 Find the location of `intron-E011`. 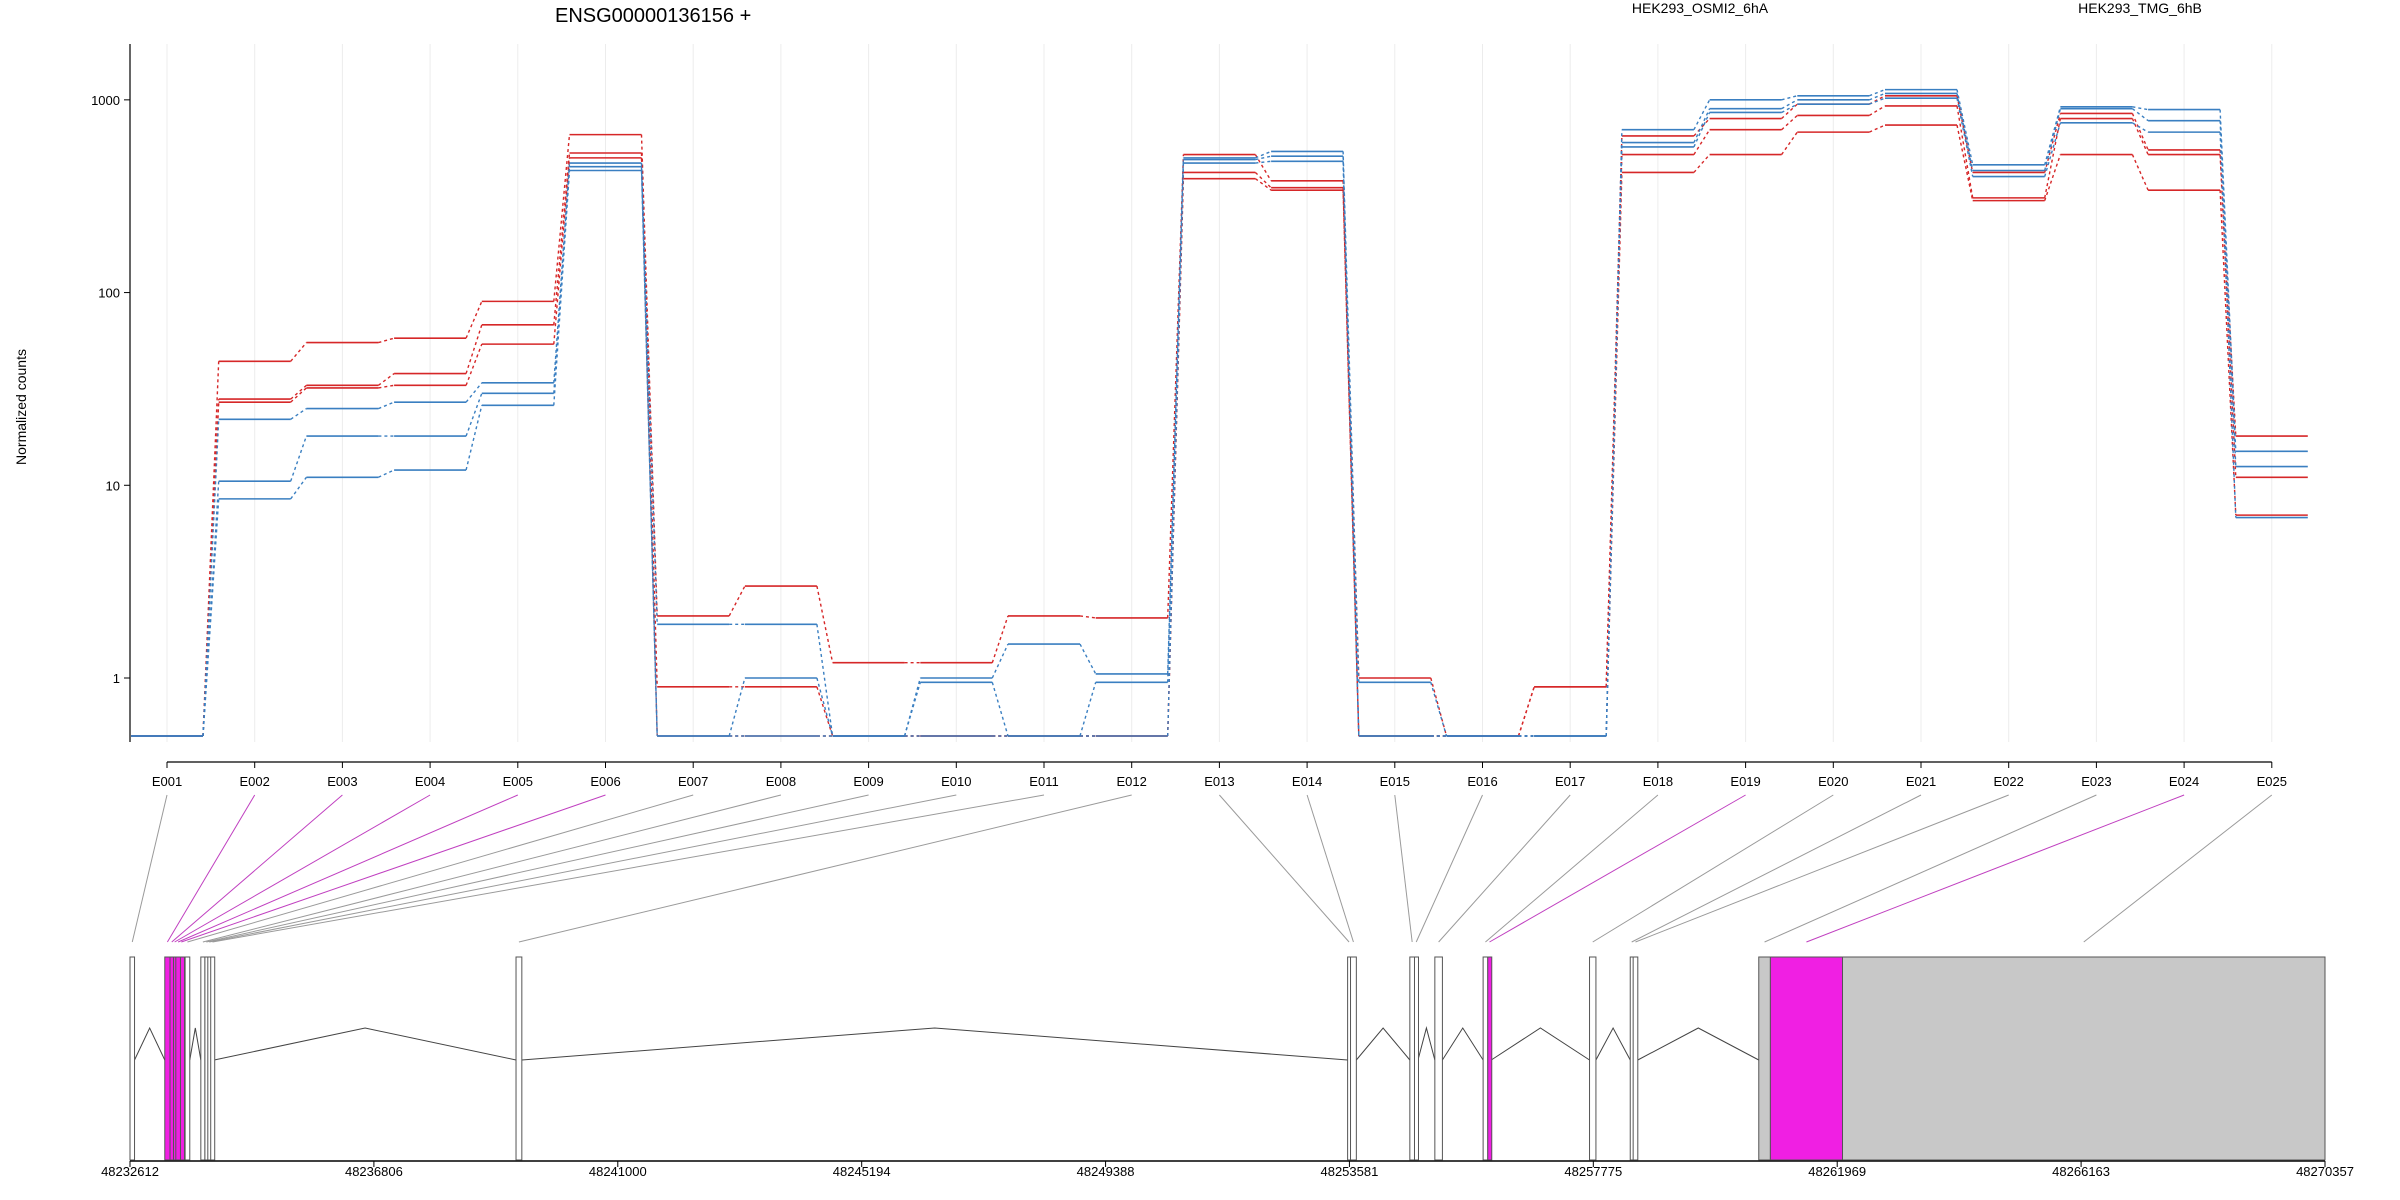

intron-E011 is located at coordinates (365, 1044).